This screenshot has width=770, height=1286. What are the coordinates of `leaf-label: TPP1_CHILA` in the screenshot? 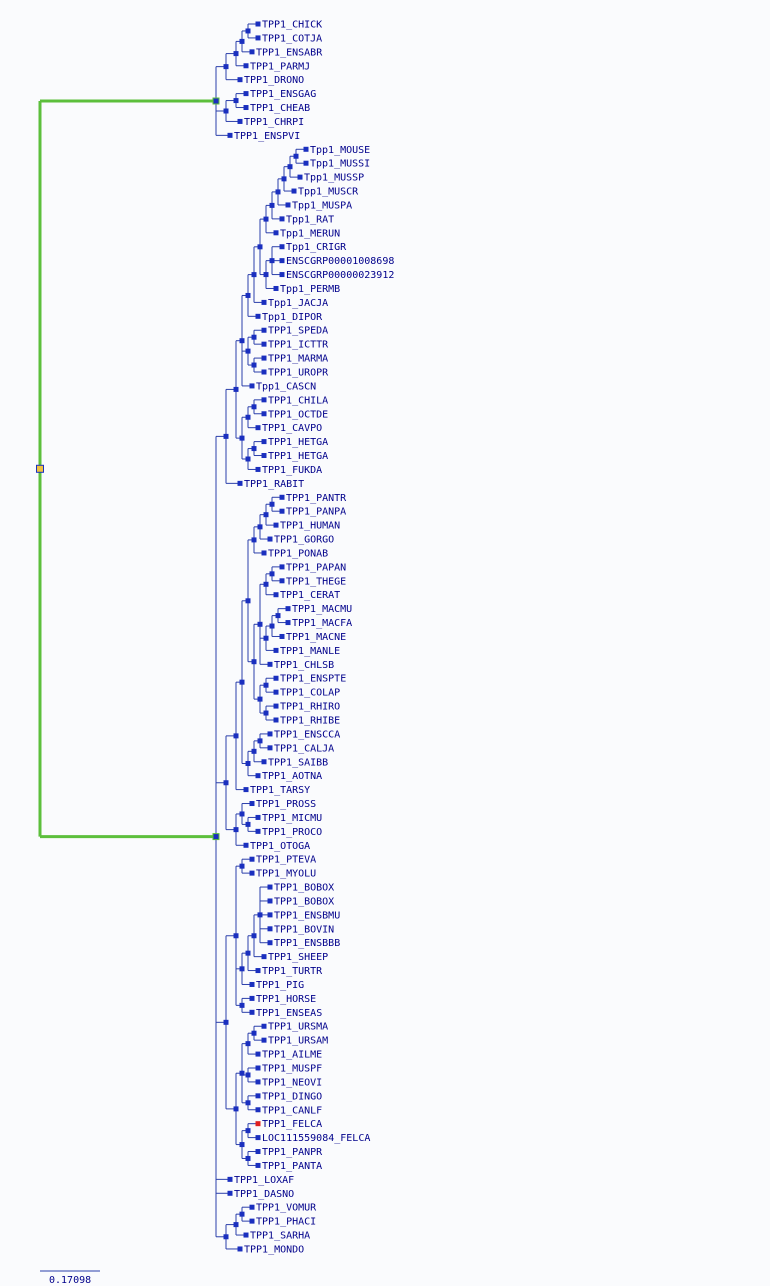 It's located at (298, 400).